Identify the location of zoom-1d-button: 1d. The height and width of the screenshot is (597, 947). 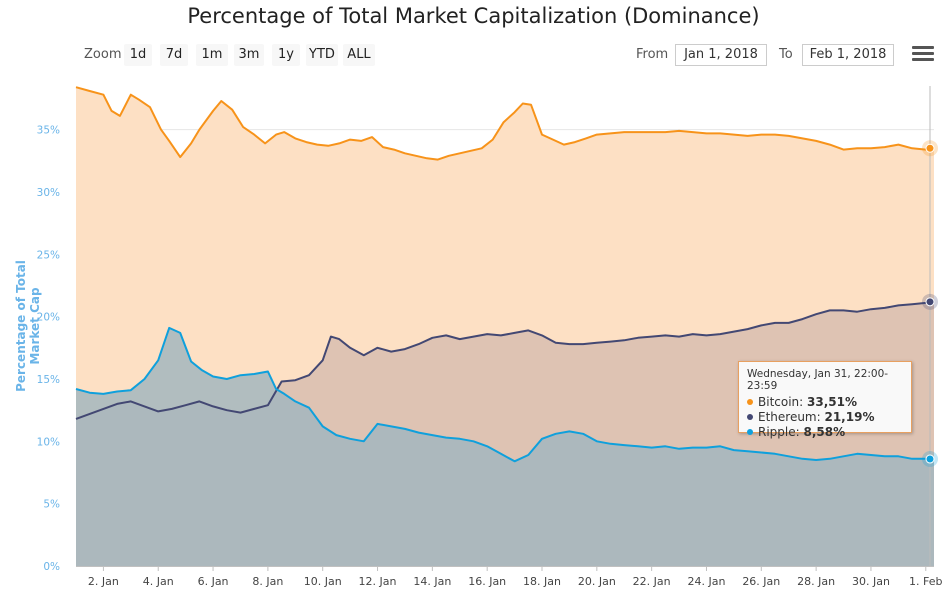
(138, 55).